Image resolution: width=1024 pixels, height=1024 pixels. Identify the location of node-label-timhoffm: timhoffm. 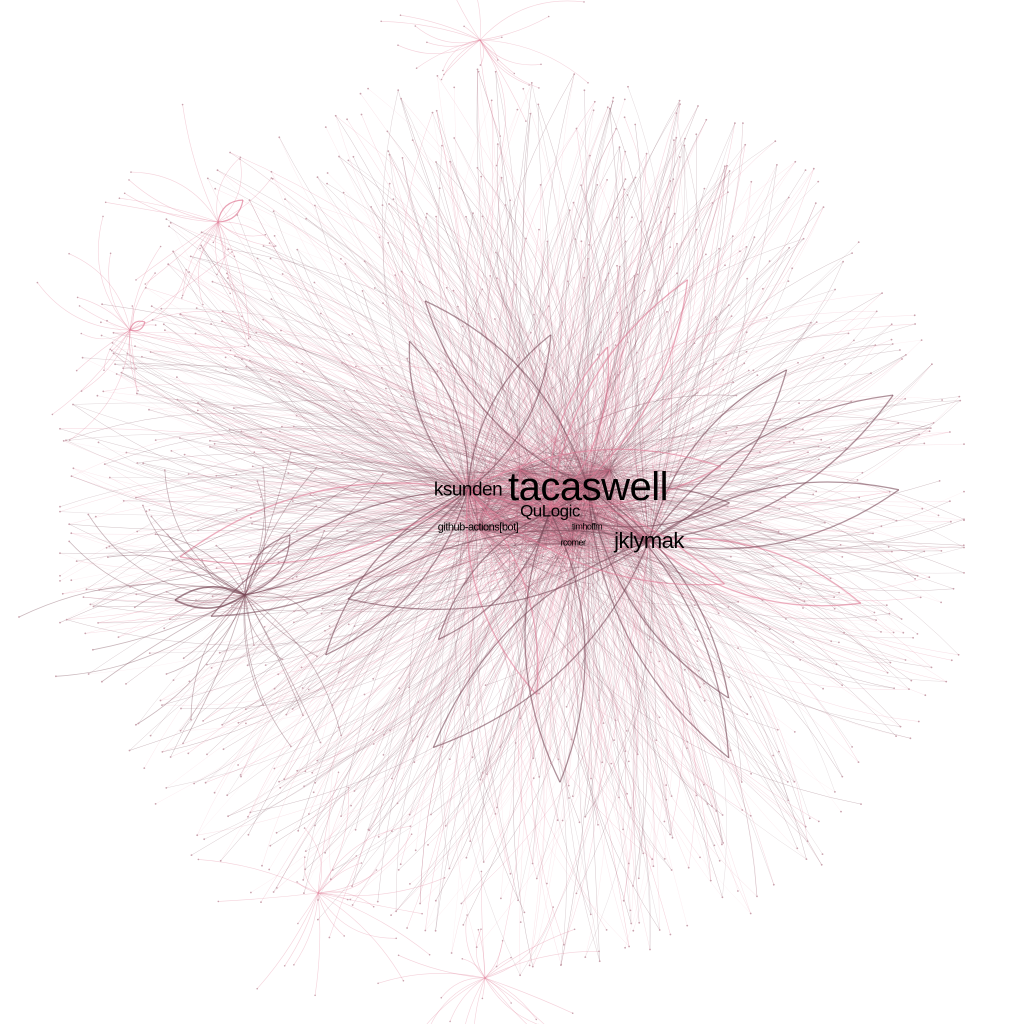
(587, 526).